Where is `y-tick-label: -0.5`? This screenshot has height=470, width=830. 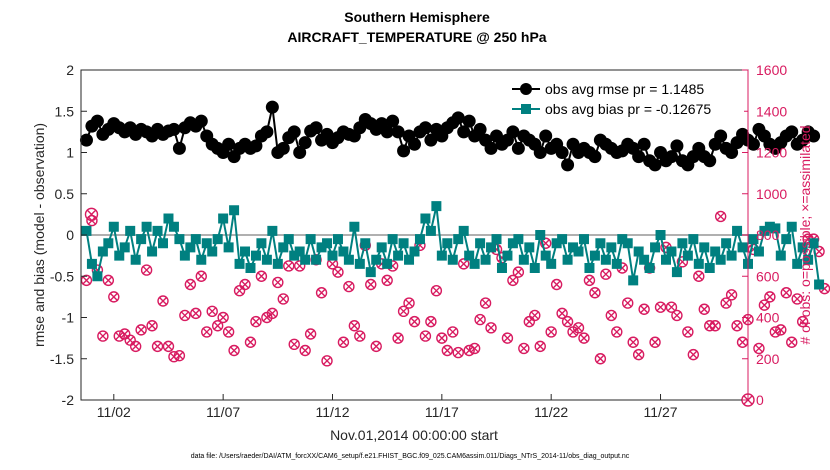 y-tick-label: -0.5 is located at coordinates (62, 276).